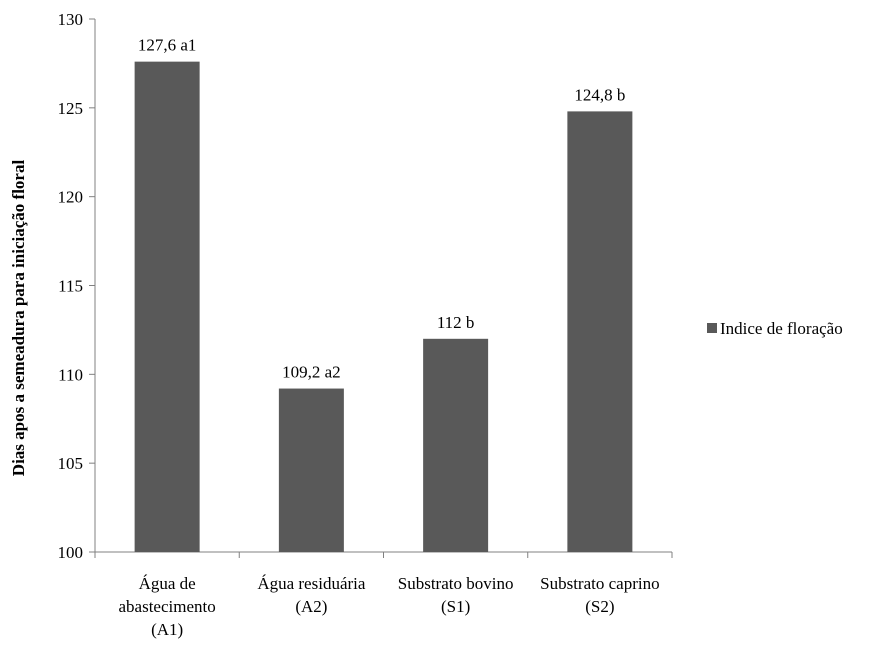 The image size is (872, 655). What do you see at coordinates (455, 606) in the screenshot?
I see `x-category-label-line: (S1)` at bounding box center [455, 606].